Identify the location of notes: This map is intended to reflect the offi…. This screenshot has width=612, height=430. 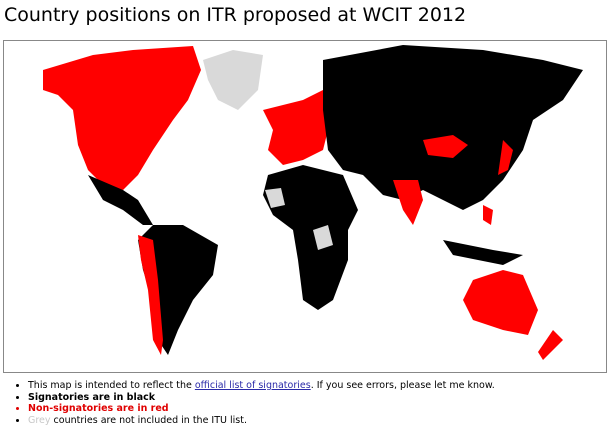
(247, 403).